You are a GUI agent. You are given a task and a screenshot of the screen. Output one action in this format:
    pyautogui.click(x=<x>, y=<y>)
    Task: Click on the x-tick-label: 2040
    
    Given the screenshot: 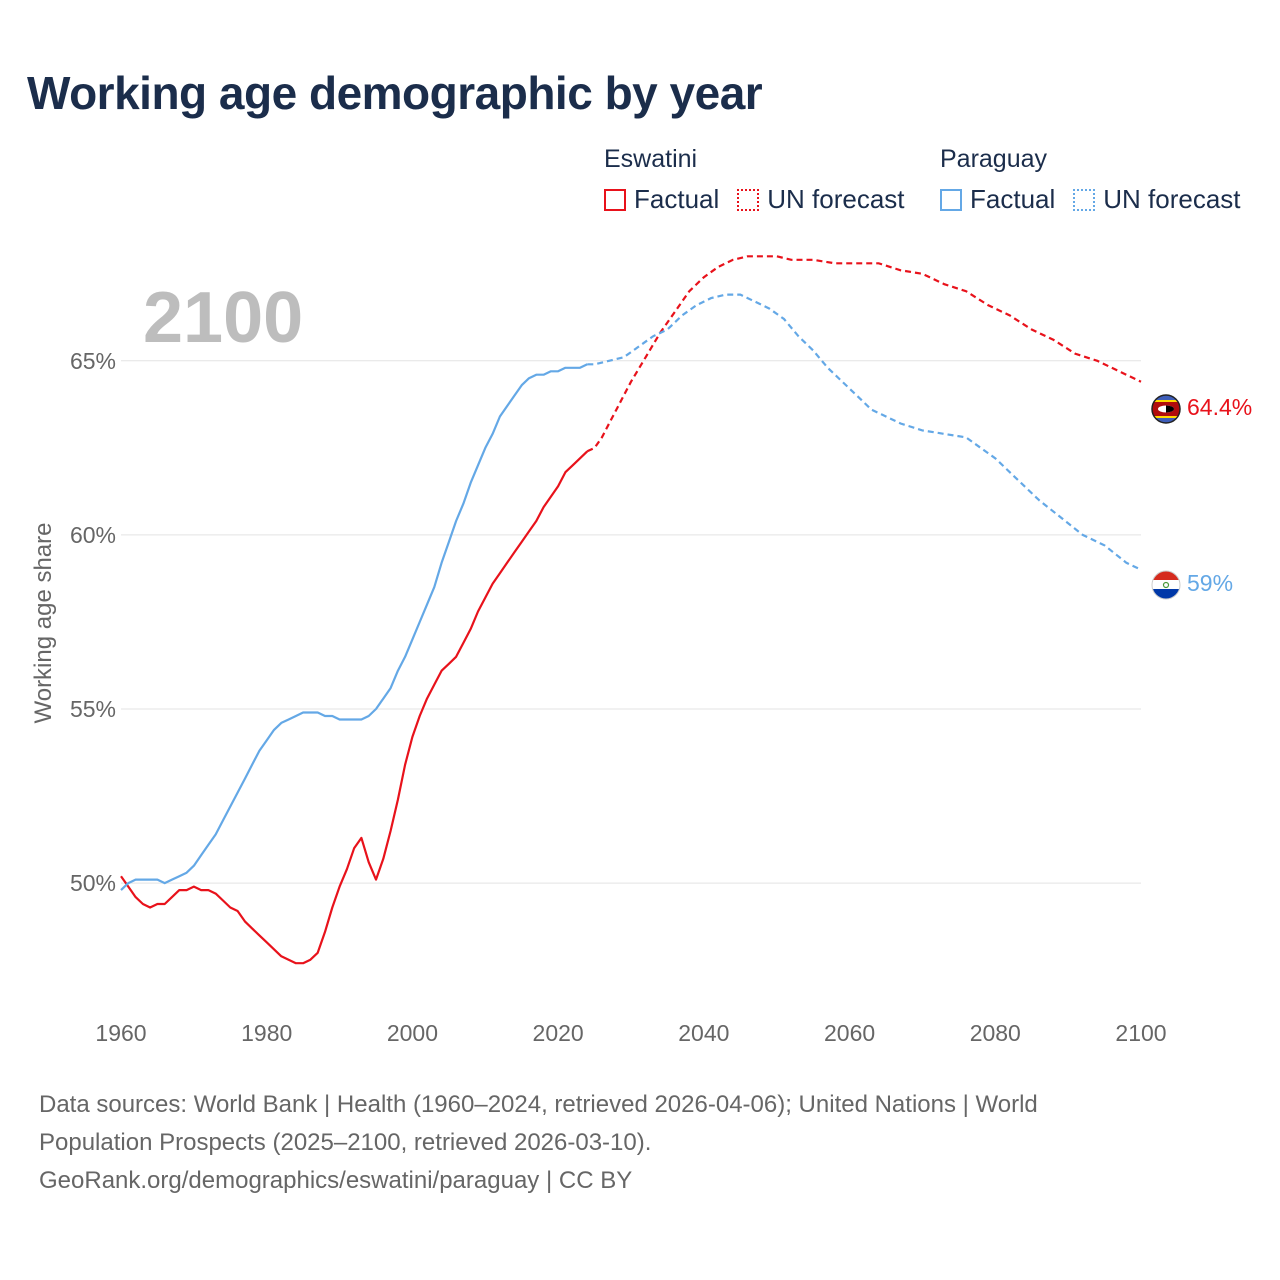 What is the action you would take?
    pyautogui.click(x=703, y=1033)
    